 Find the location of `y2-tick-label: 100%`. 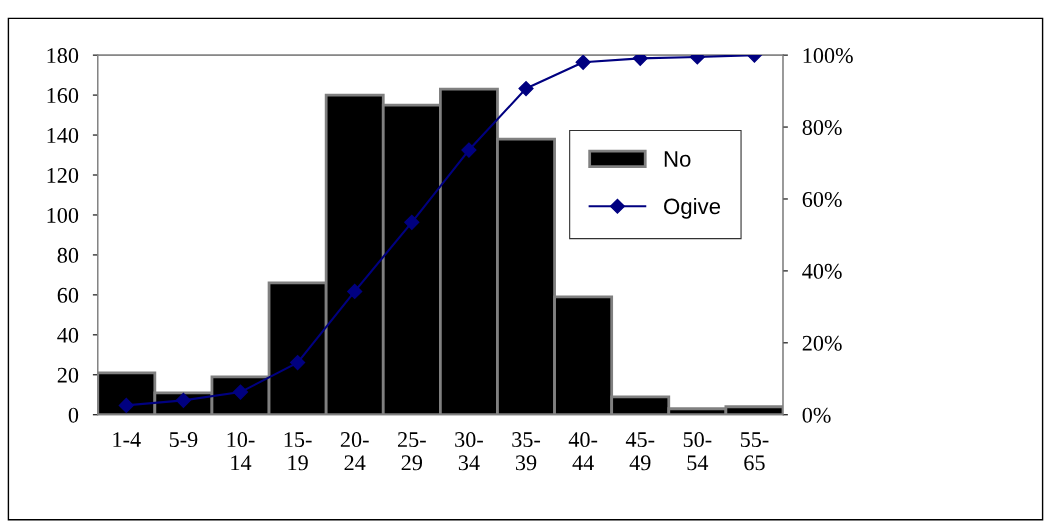

y2-tick-label: 100% is located at coordinates (828, 56).